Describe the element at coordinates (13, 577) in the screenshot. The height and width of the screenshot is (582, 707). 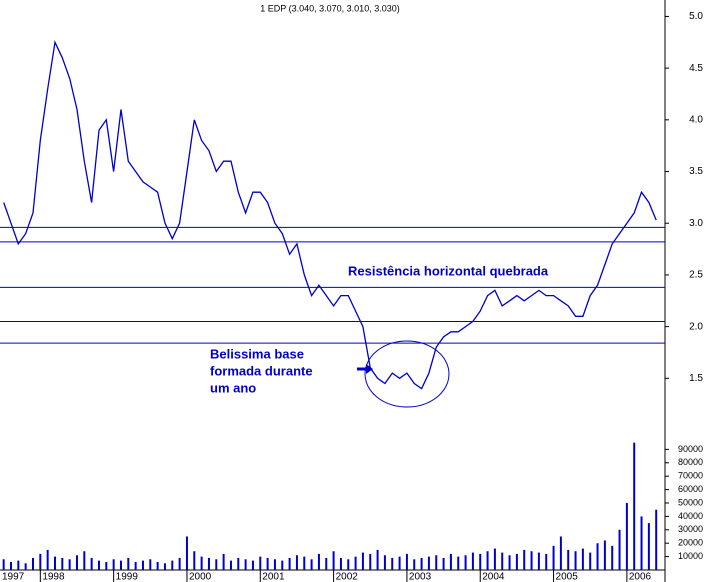
I see `x-tick-label: 1997` at that location.